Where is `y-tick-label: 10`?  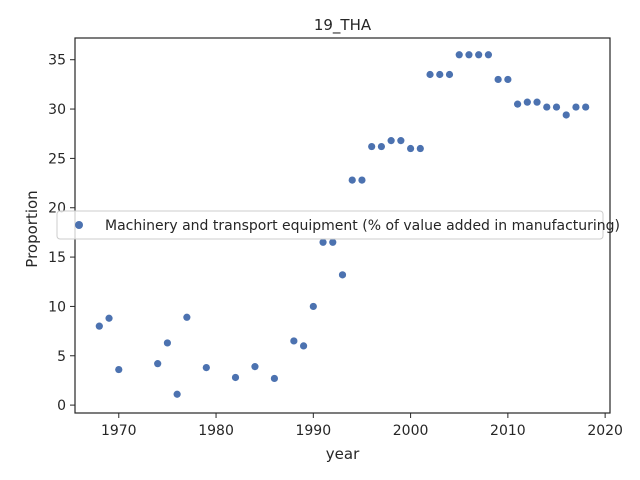 y-tick-label: 10 is located at coordinates (57, 307).